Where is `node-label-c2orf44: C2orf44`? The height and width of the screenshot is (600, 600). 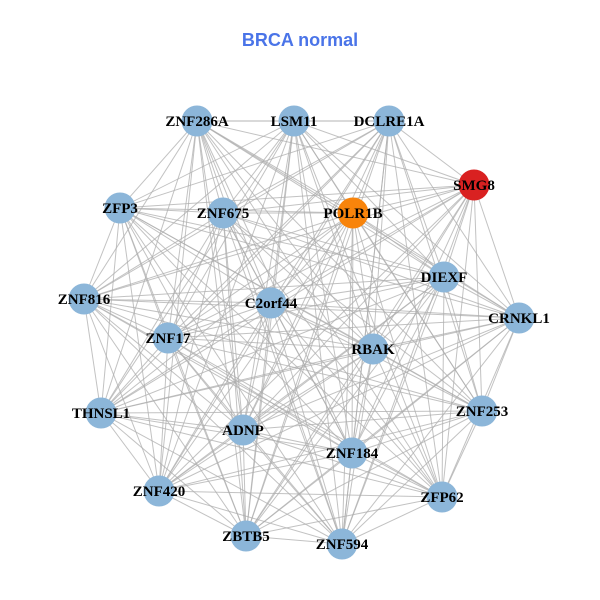 node-label-c2orf44: C2orf44 is located at coordinates (271, 304).